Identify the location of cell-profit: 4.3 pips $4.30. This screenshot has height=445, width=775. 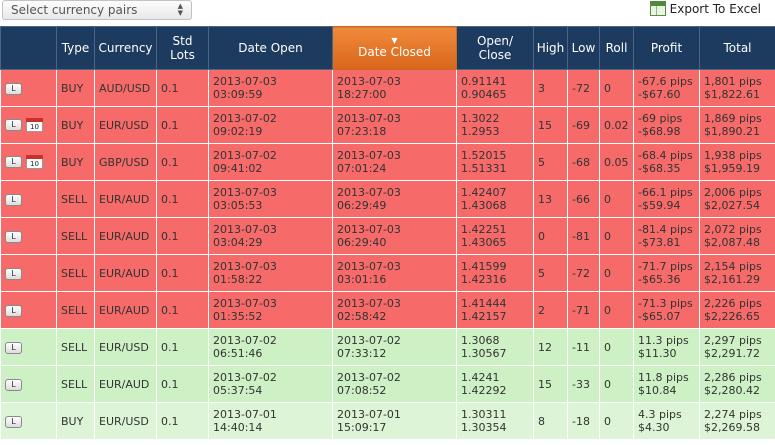
(666, 421).